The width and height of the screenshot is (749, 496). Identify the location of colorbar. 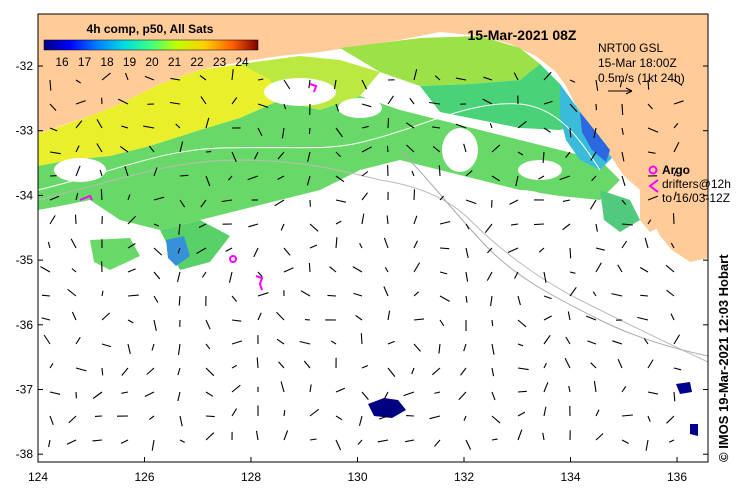
(151, 45).